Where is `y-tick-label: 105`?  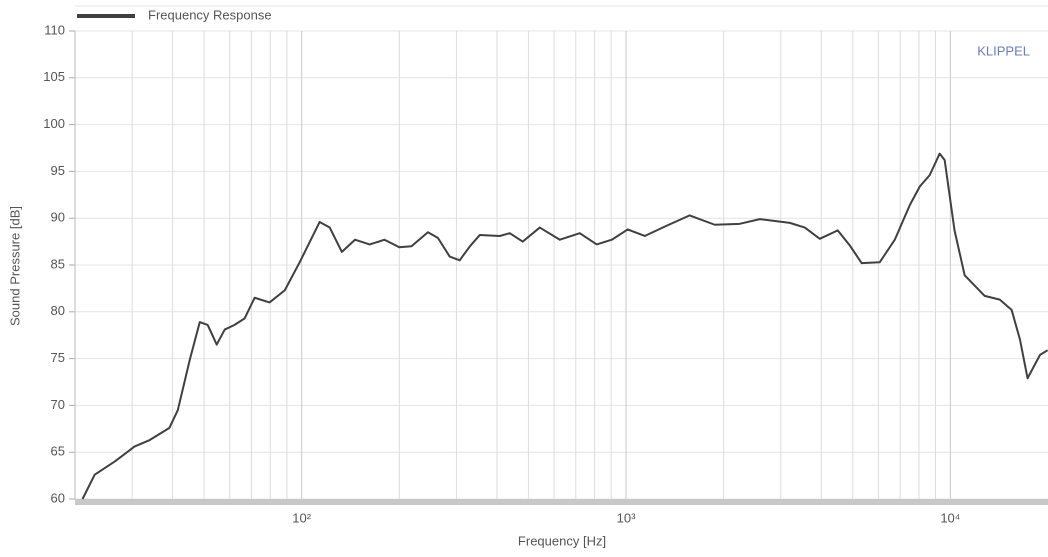
y-tick-label: 105 is located at coordinates (54, 76).